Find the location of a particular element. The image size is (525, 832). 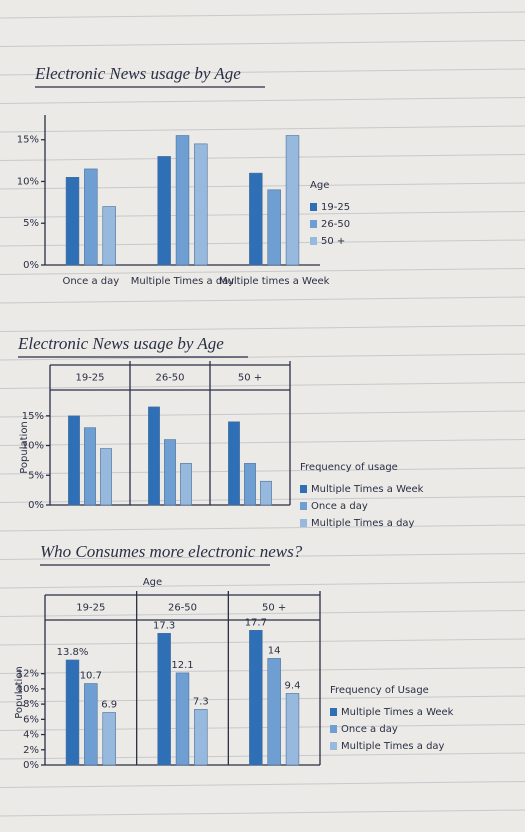

value-label: 17.7 is located at coordinates (256, 622).